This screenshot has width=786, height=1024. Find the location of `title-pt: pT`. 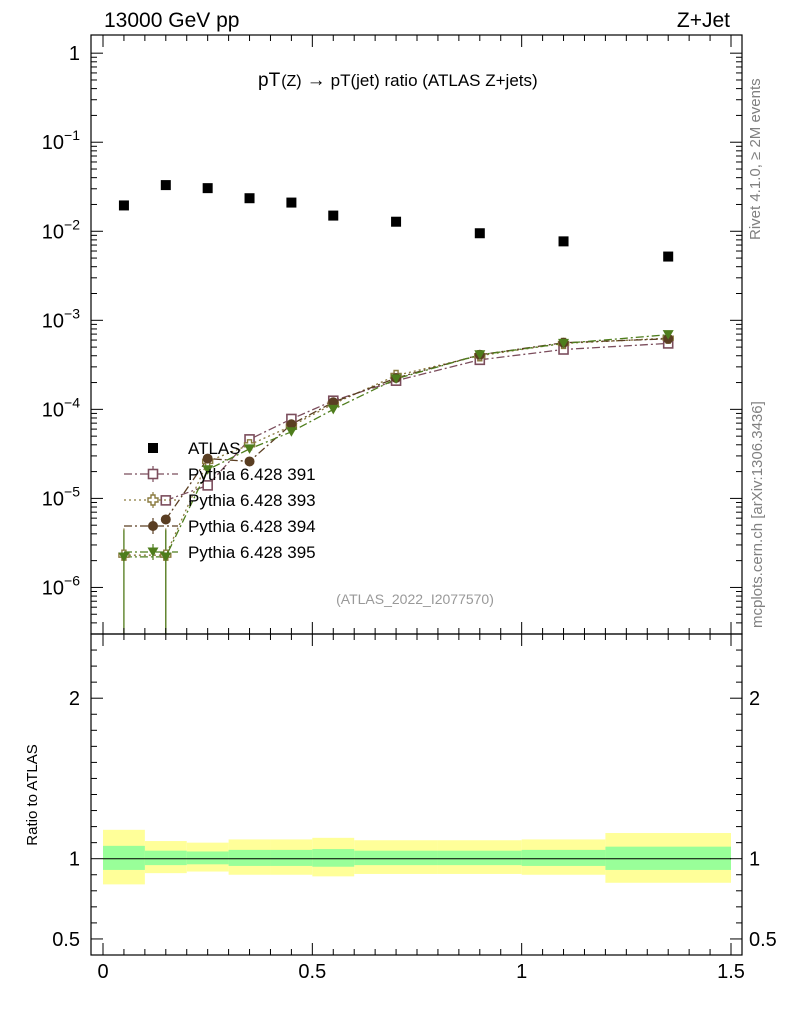

title-pt: pT is located at coordinates (269, 80).